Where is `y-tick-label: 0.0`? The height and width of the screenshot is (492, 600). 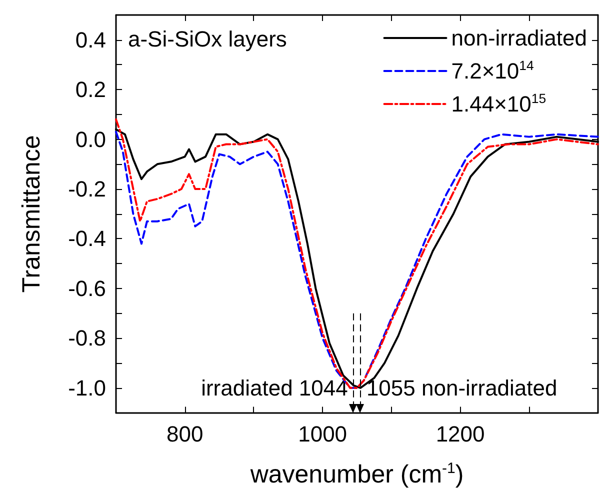
y-tick-label: 0.0 is located at coordinates (90, 139).